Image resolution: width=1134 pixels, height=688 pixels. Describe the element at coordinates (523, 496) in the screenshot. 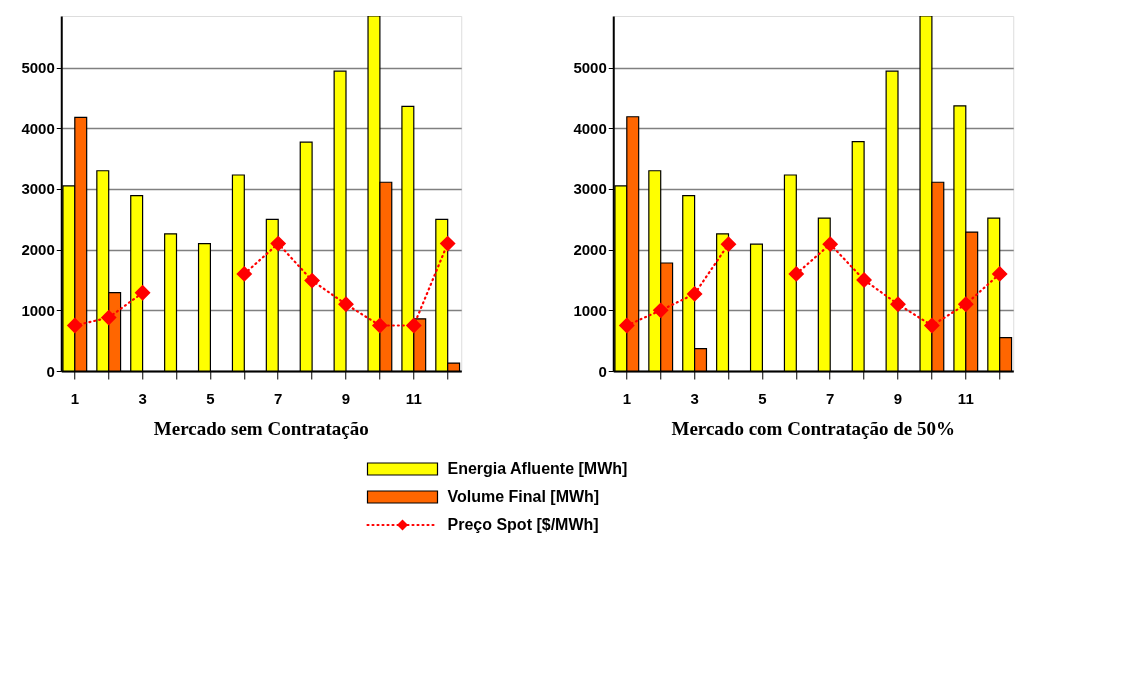

I see `legend-label: Volume Final [MWh]` at that location.